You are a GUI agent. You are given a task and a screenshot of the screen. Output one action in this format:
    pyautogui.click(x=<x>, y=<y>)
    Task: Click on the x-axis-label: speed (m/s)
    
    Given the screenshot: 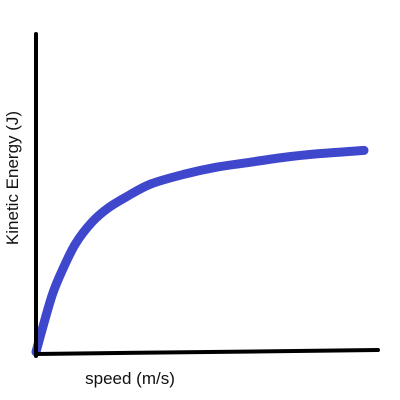 What is the action you would take?
    pyautogui.click(x=130, y=378)
    